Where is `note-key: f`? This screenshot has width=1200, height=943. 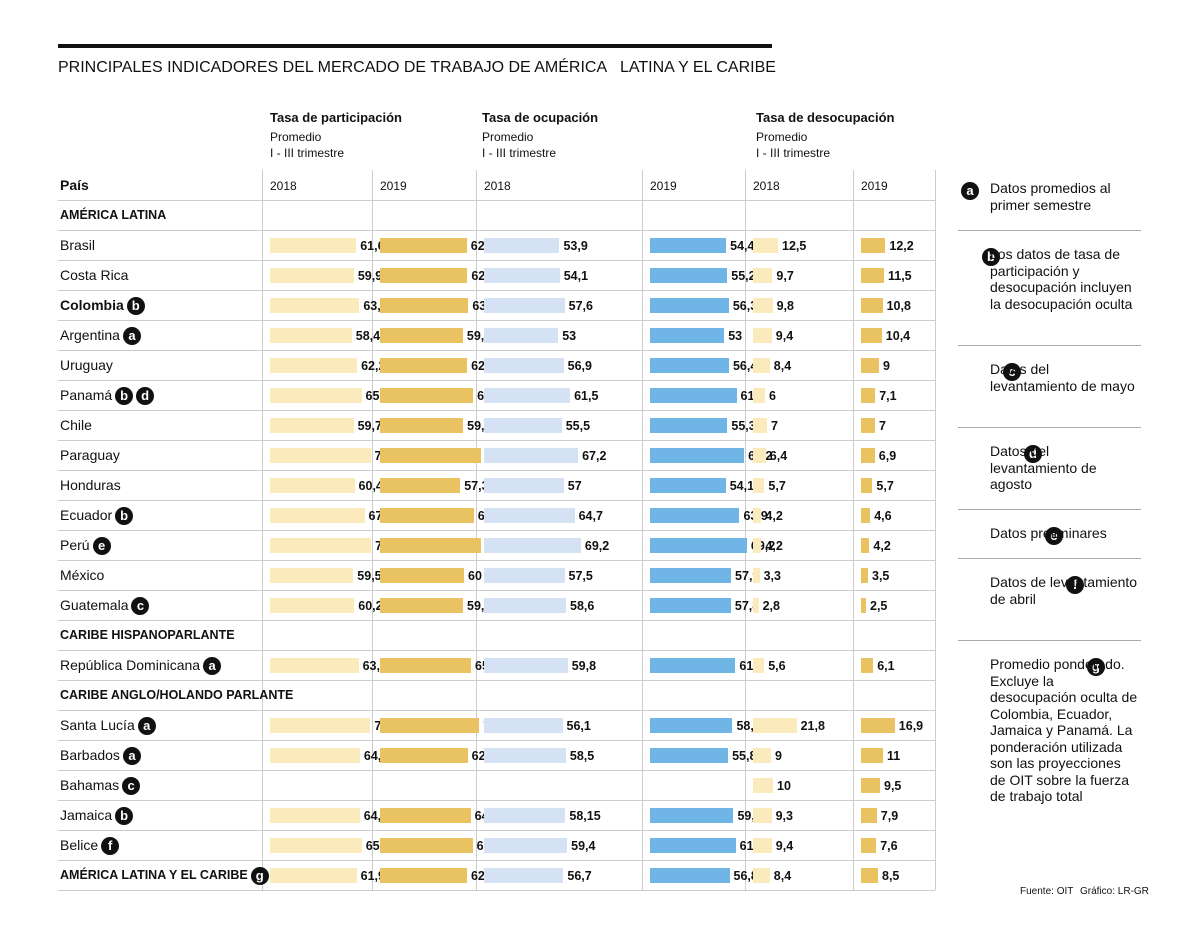 note-key: f is located at coordinates (1075, 585).